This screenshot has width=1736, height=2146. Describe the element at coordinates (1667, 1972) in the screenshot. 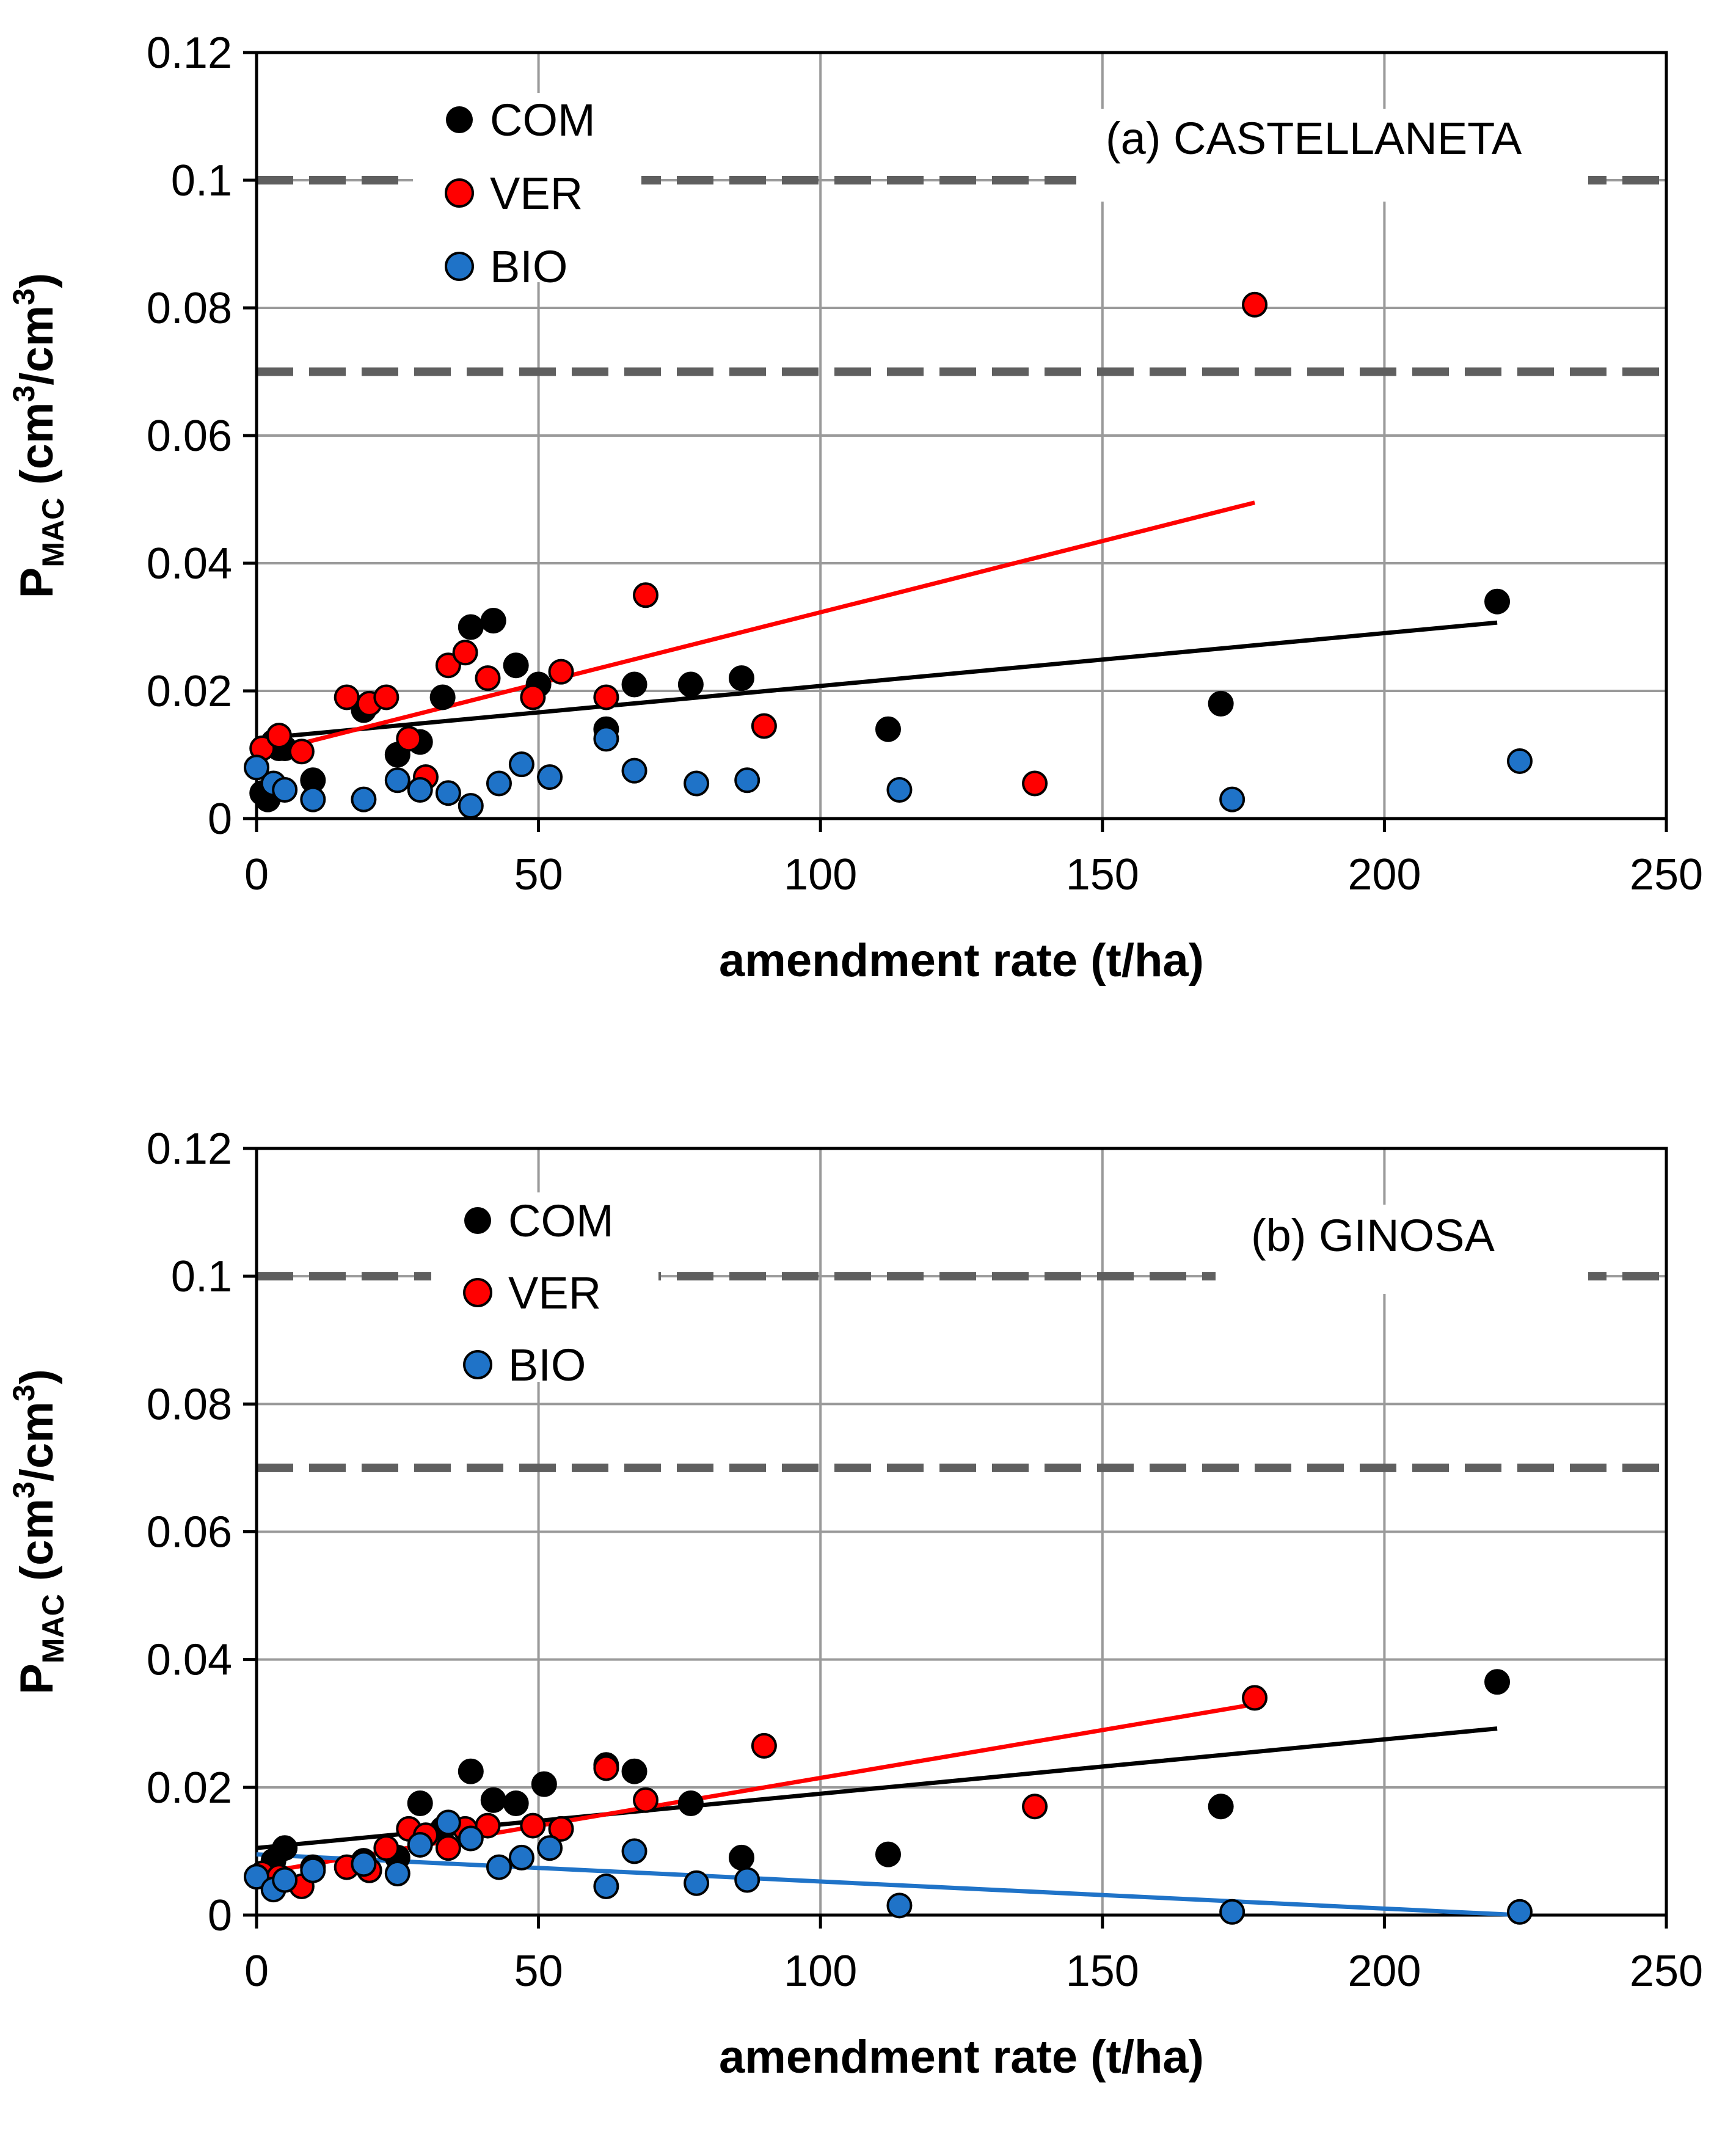

I see `x-tick-label: 250` at that location.